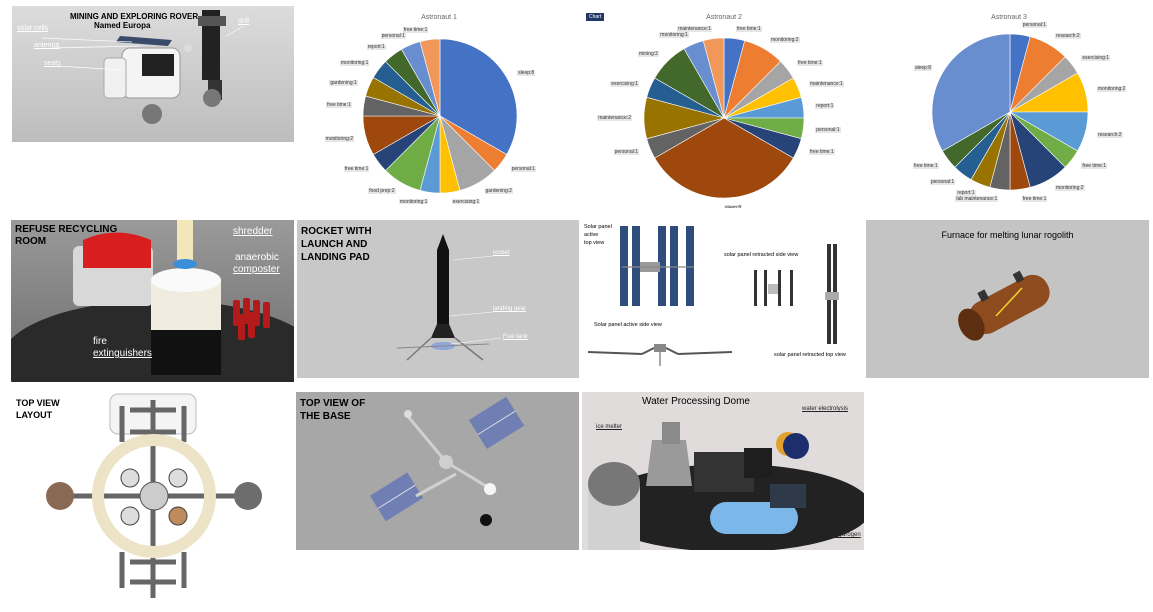 This screenshot has height=612, width=1153. Describe the element at coordinates (501, 253) in the screenshot. I see `rocket-label-rocket: rocket` at that location.